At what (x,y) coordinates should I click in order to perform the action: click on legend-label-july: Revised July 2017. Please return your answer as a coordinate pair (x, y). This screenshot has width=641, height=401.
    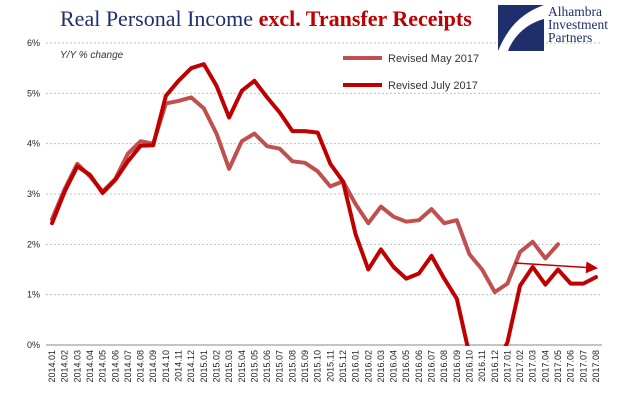
    Looking at the image, I should click on (433, 86).